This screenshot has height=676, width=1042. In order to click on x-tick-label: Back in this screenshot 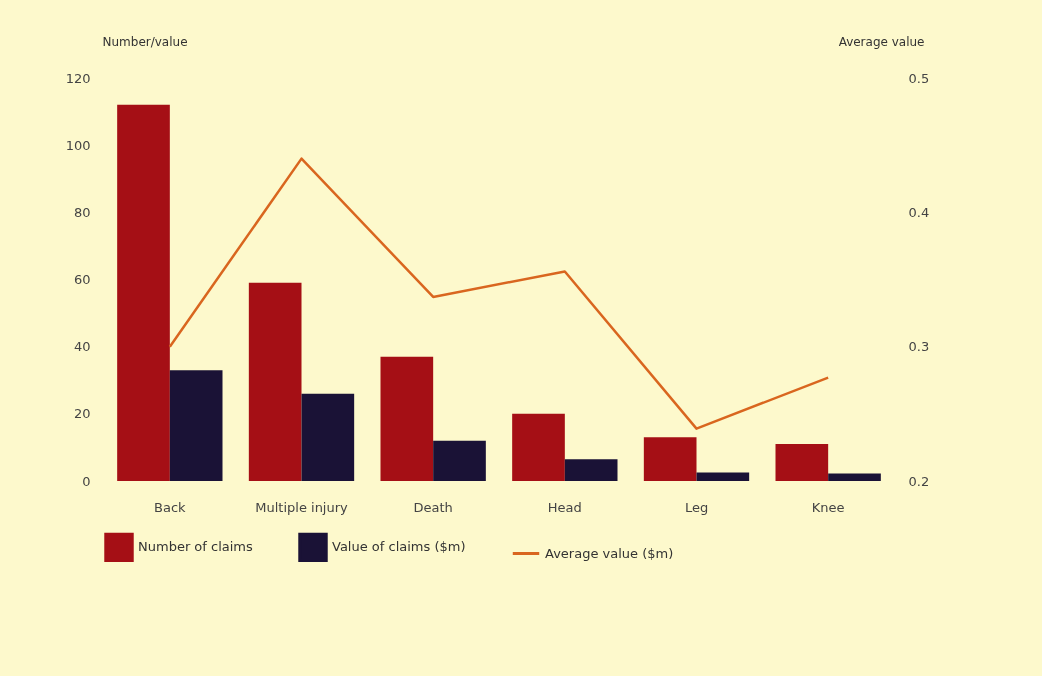, I will do `click(170, 507)`.